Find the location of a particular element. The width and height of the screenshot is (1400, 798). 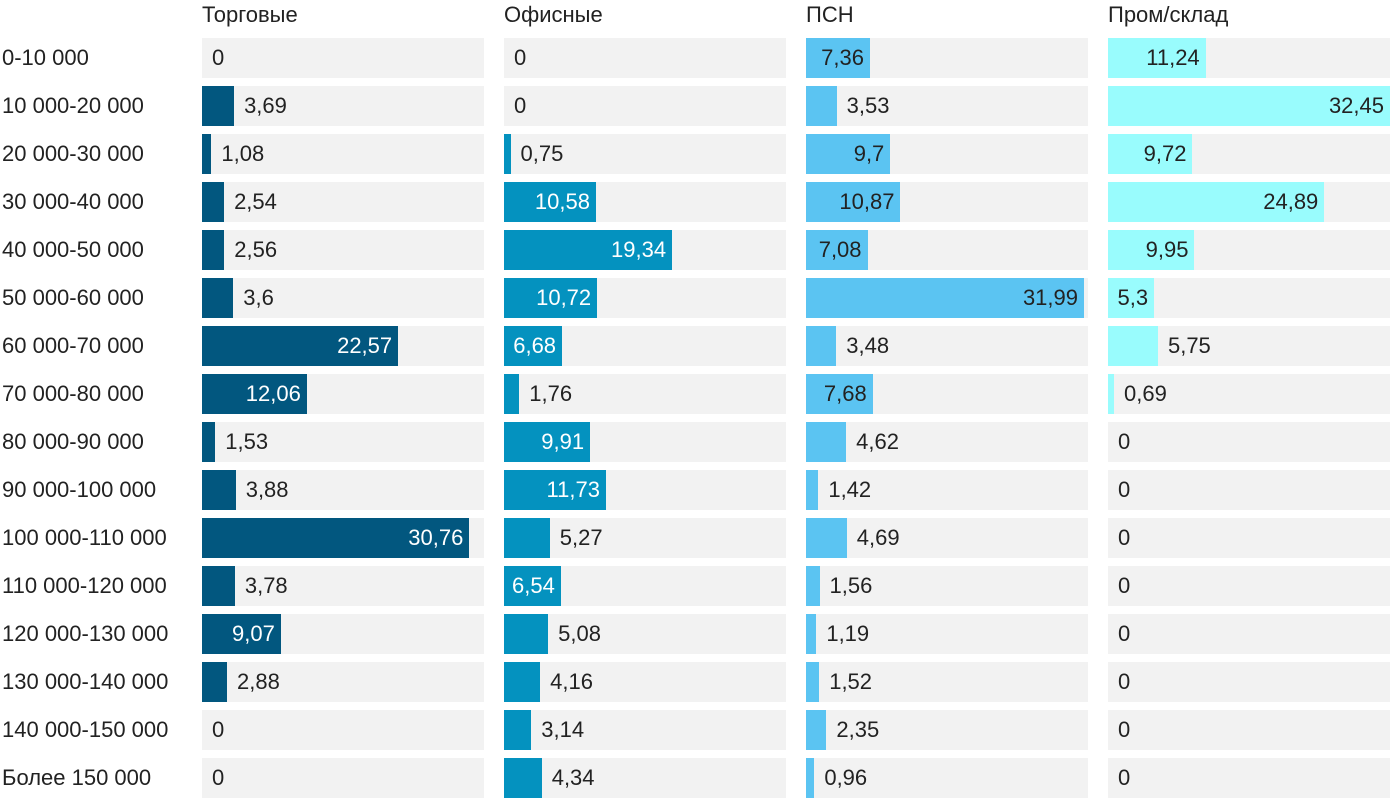

row-label: 130 000-140 000 is located at coordinates (85, 681).